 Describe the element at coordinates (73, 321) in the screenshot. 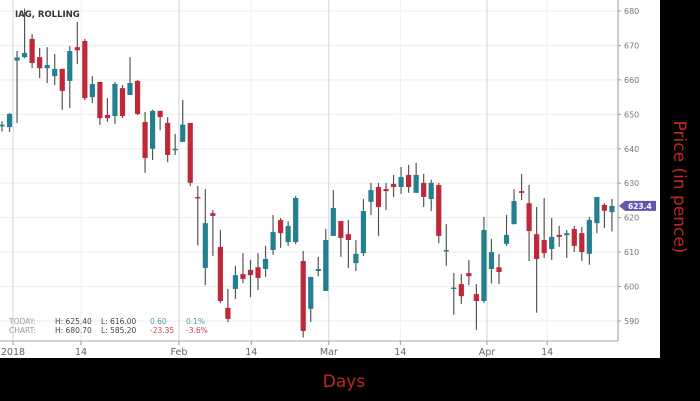

I see `today-high: H: 625.40` at that location.